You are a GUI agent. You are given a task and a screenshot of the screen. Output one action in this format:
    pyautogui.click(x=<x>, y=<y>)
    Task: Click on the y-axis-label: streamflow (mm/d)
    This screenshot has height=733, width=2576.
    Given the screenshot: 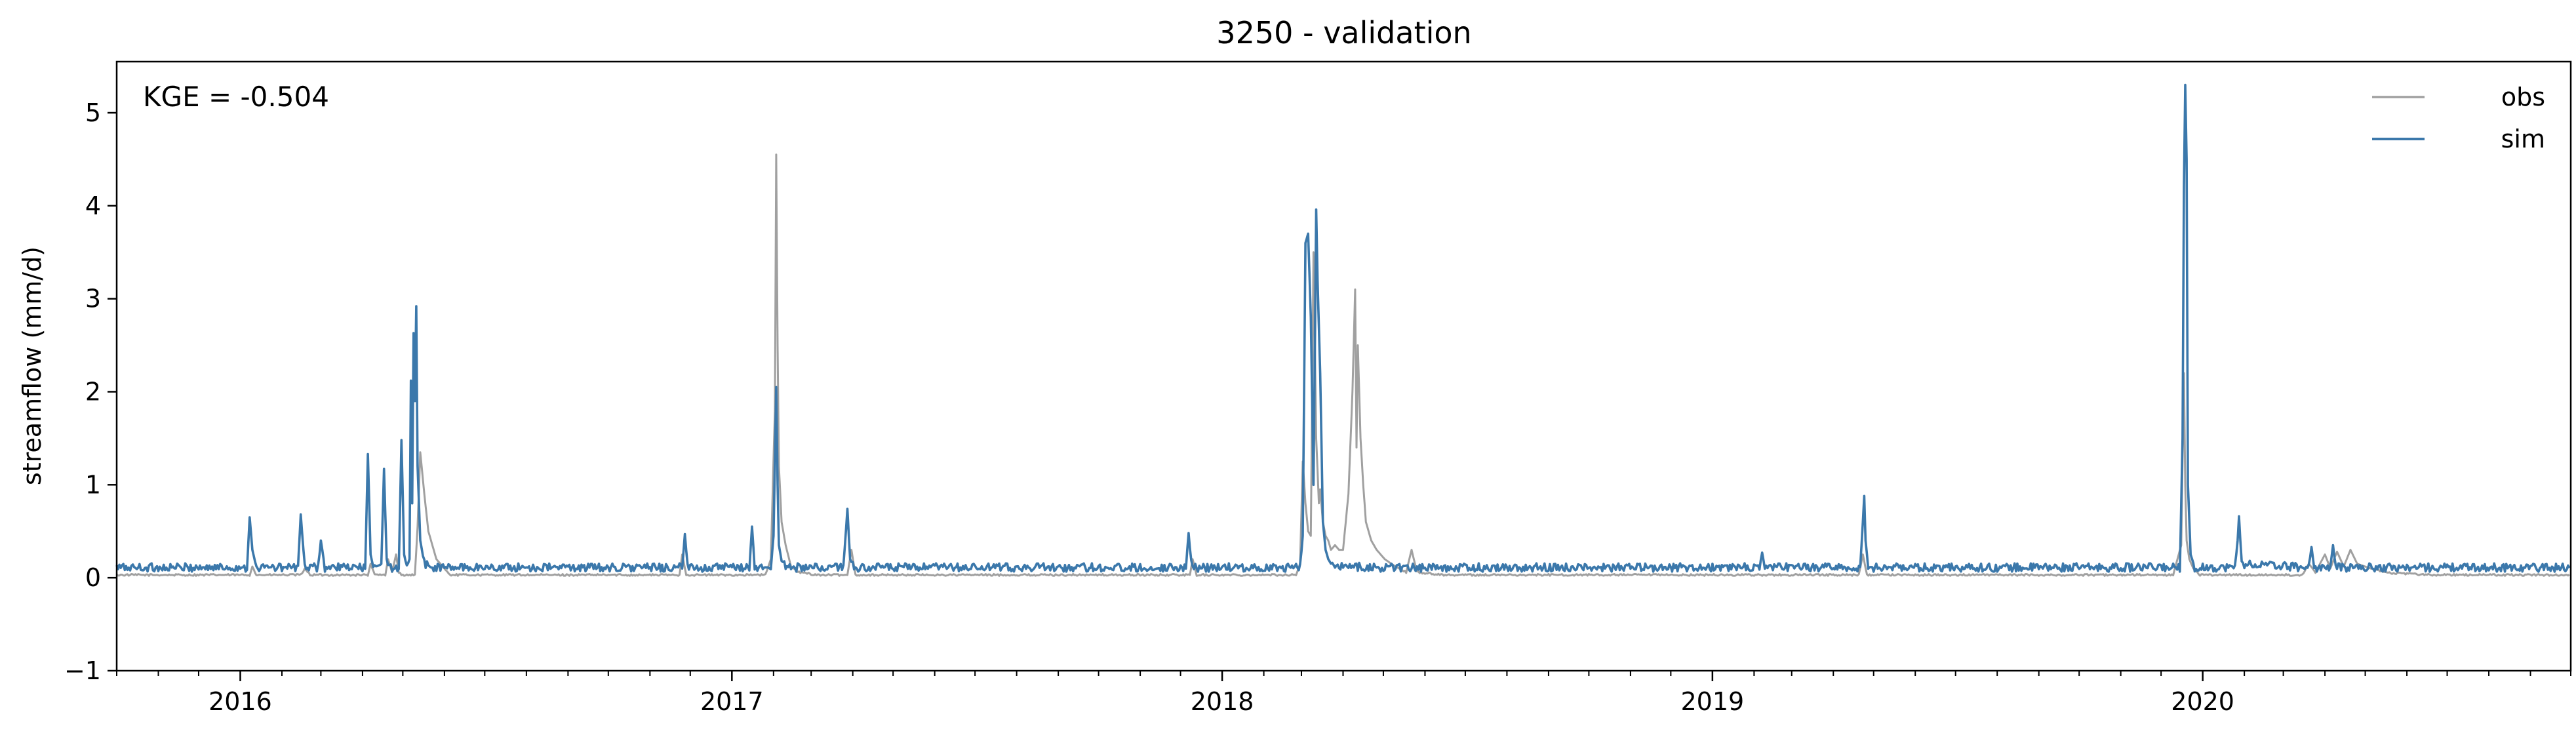 What is the action you would take?
    pyautogui.click(x=32, y=366)
    